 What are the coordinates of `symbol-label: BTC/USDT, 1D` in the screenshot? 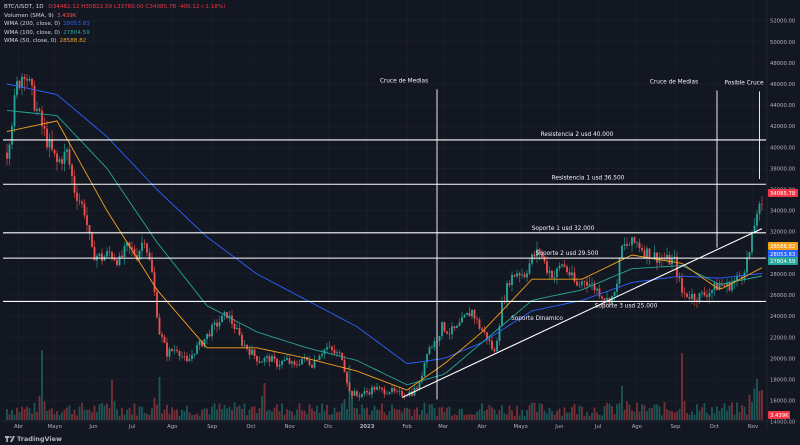 It's located at (24, 7).